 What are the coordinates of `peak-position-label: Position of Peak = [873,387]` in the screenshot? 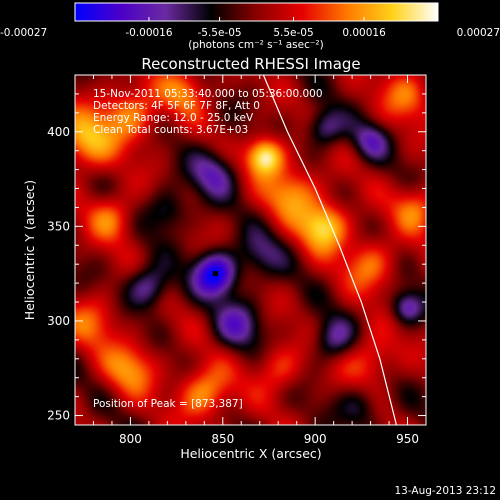 It's located at (168, 404).